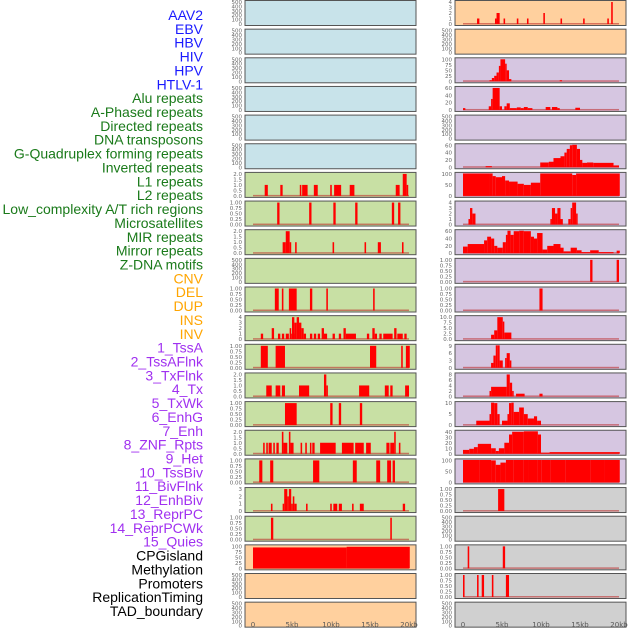 This screenshot has width=630, height=630. Describe the element at coordinates (533, 329) in the screenshot. I see `track-panel: 0.02.55.07.510.0` at that location.